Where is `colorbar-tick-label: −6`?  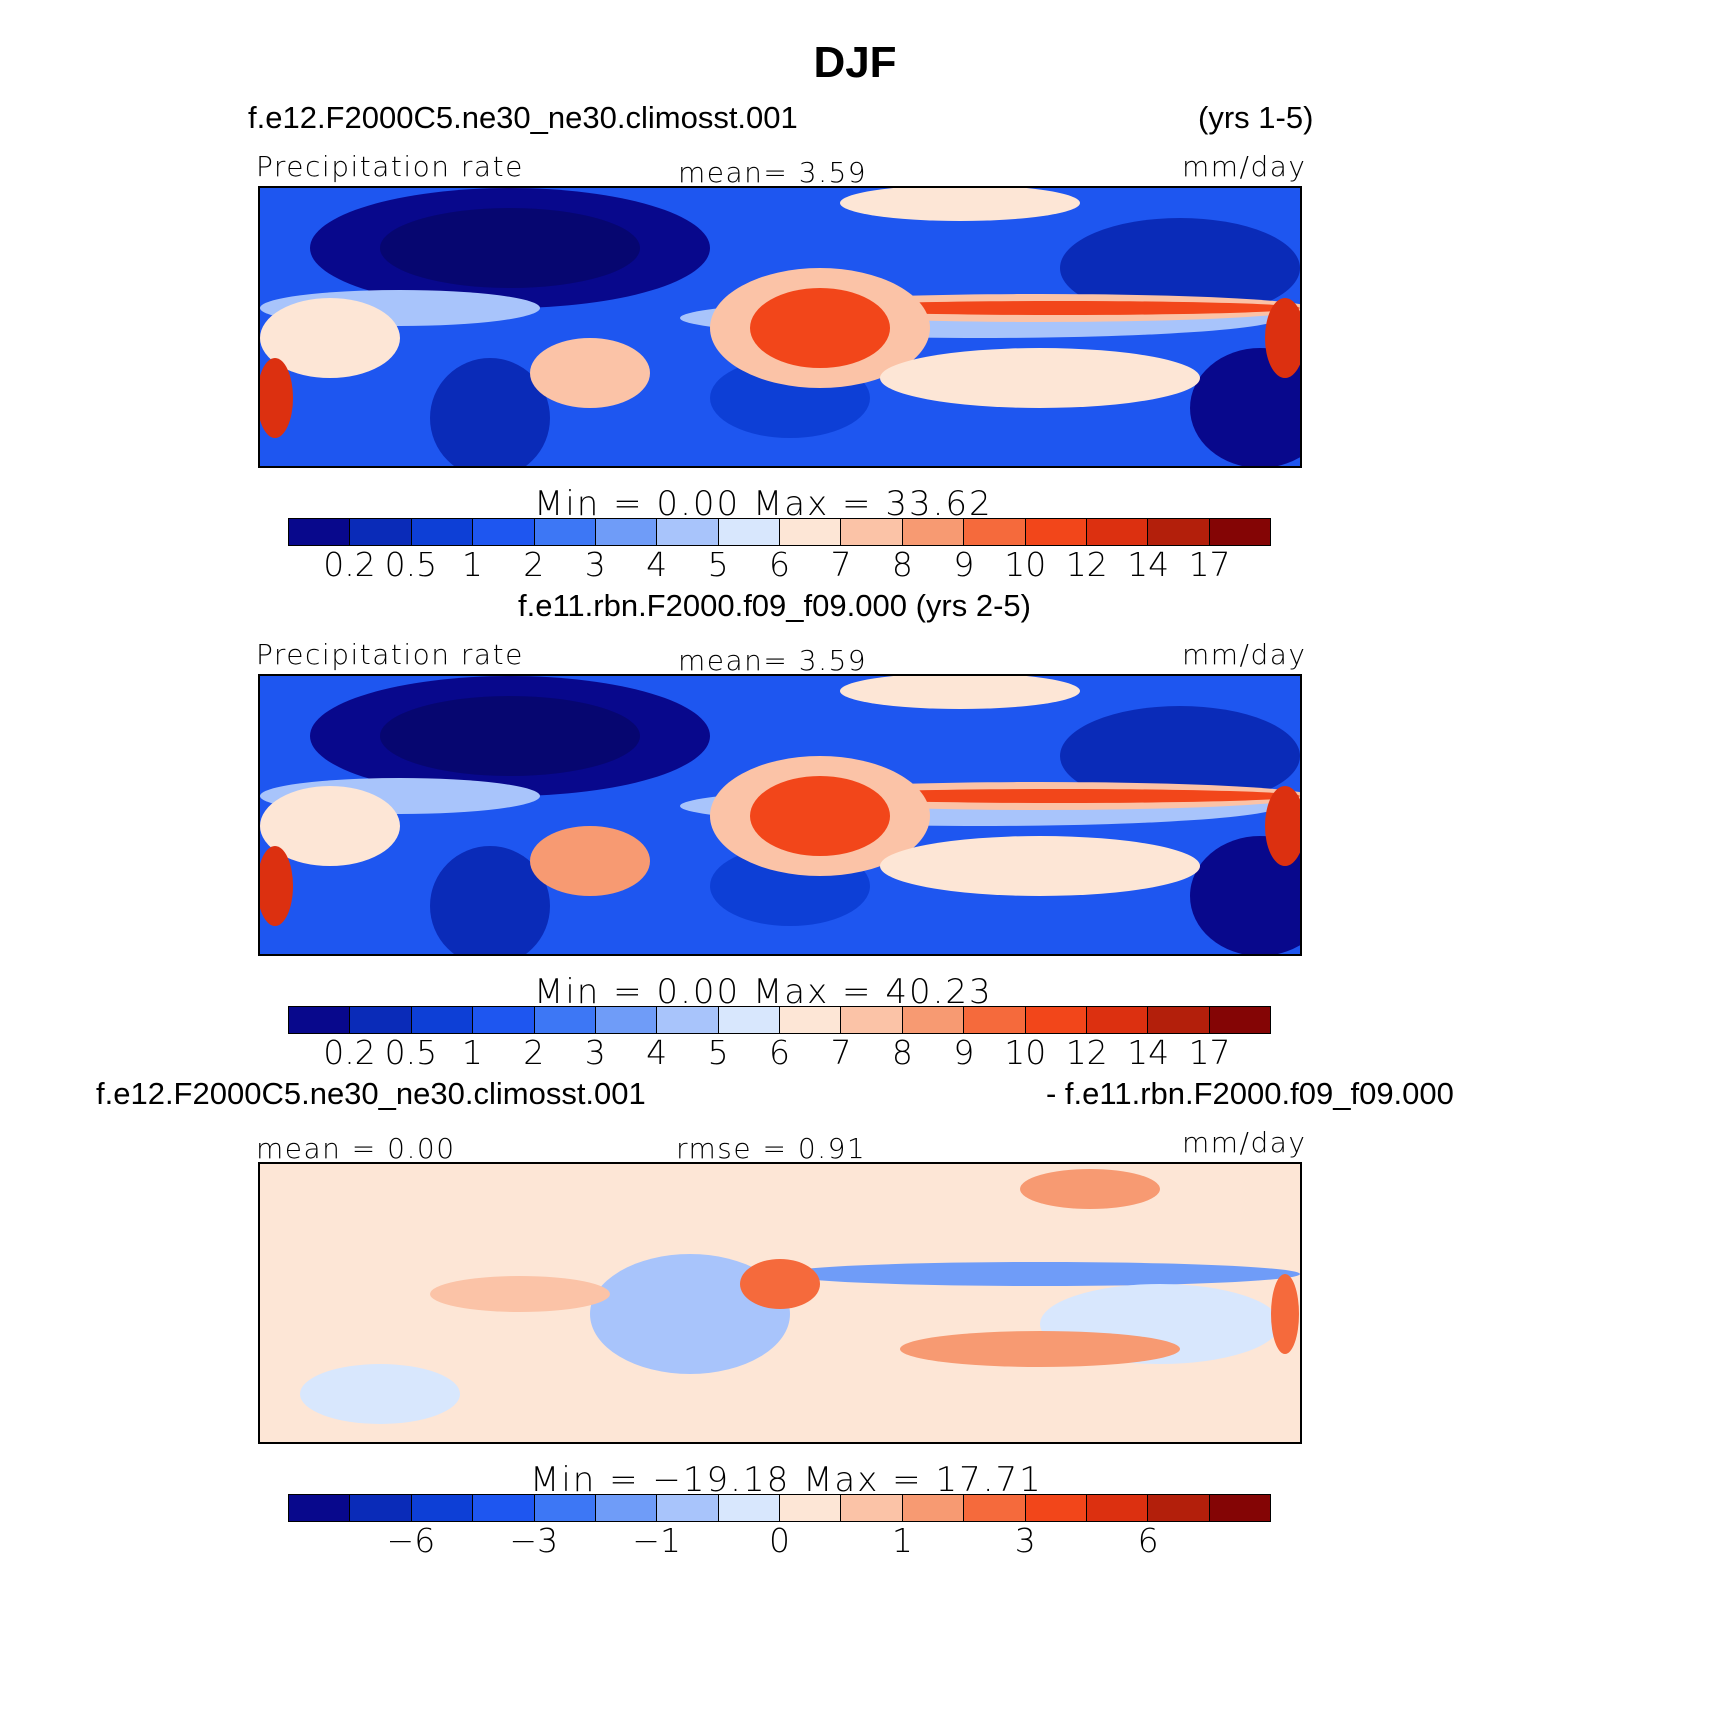 colorbar-tick-label: −6 is located at coordinates (411, 1540).